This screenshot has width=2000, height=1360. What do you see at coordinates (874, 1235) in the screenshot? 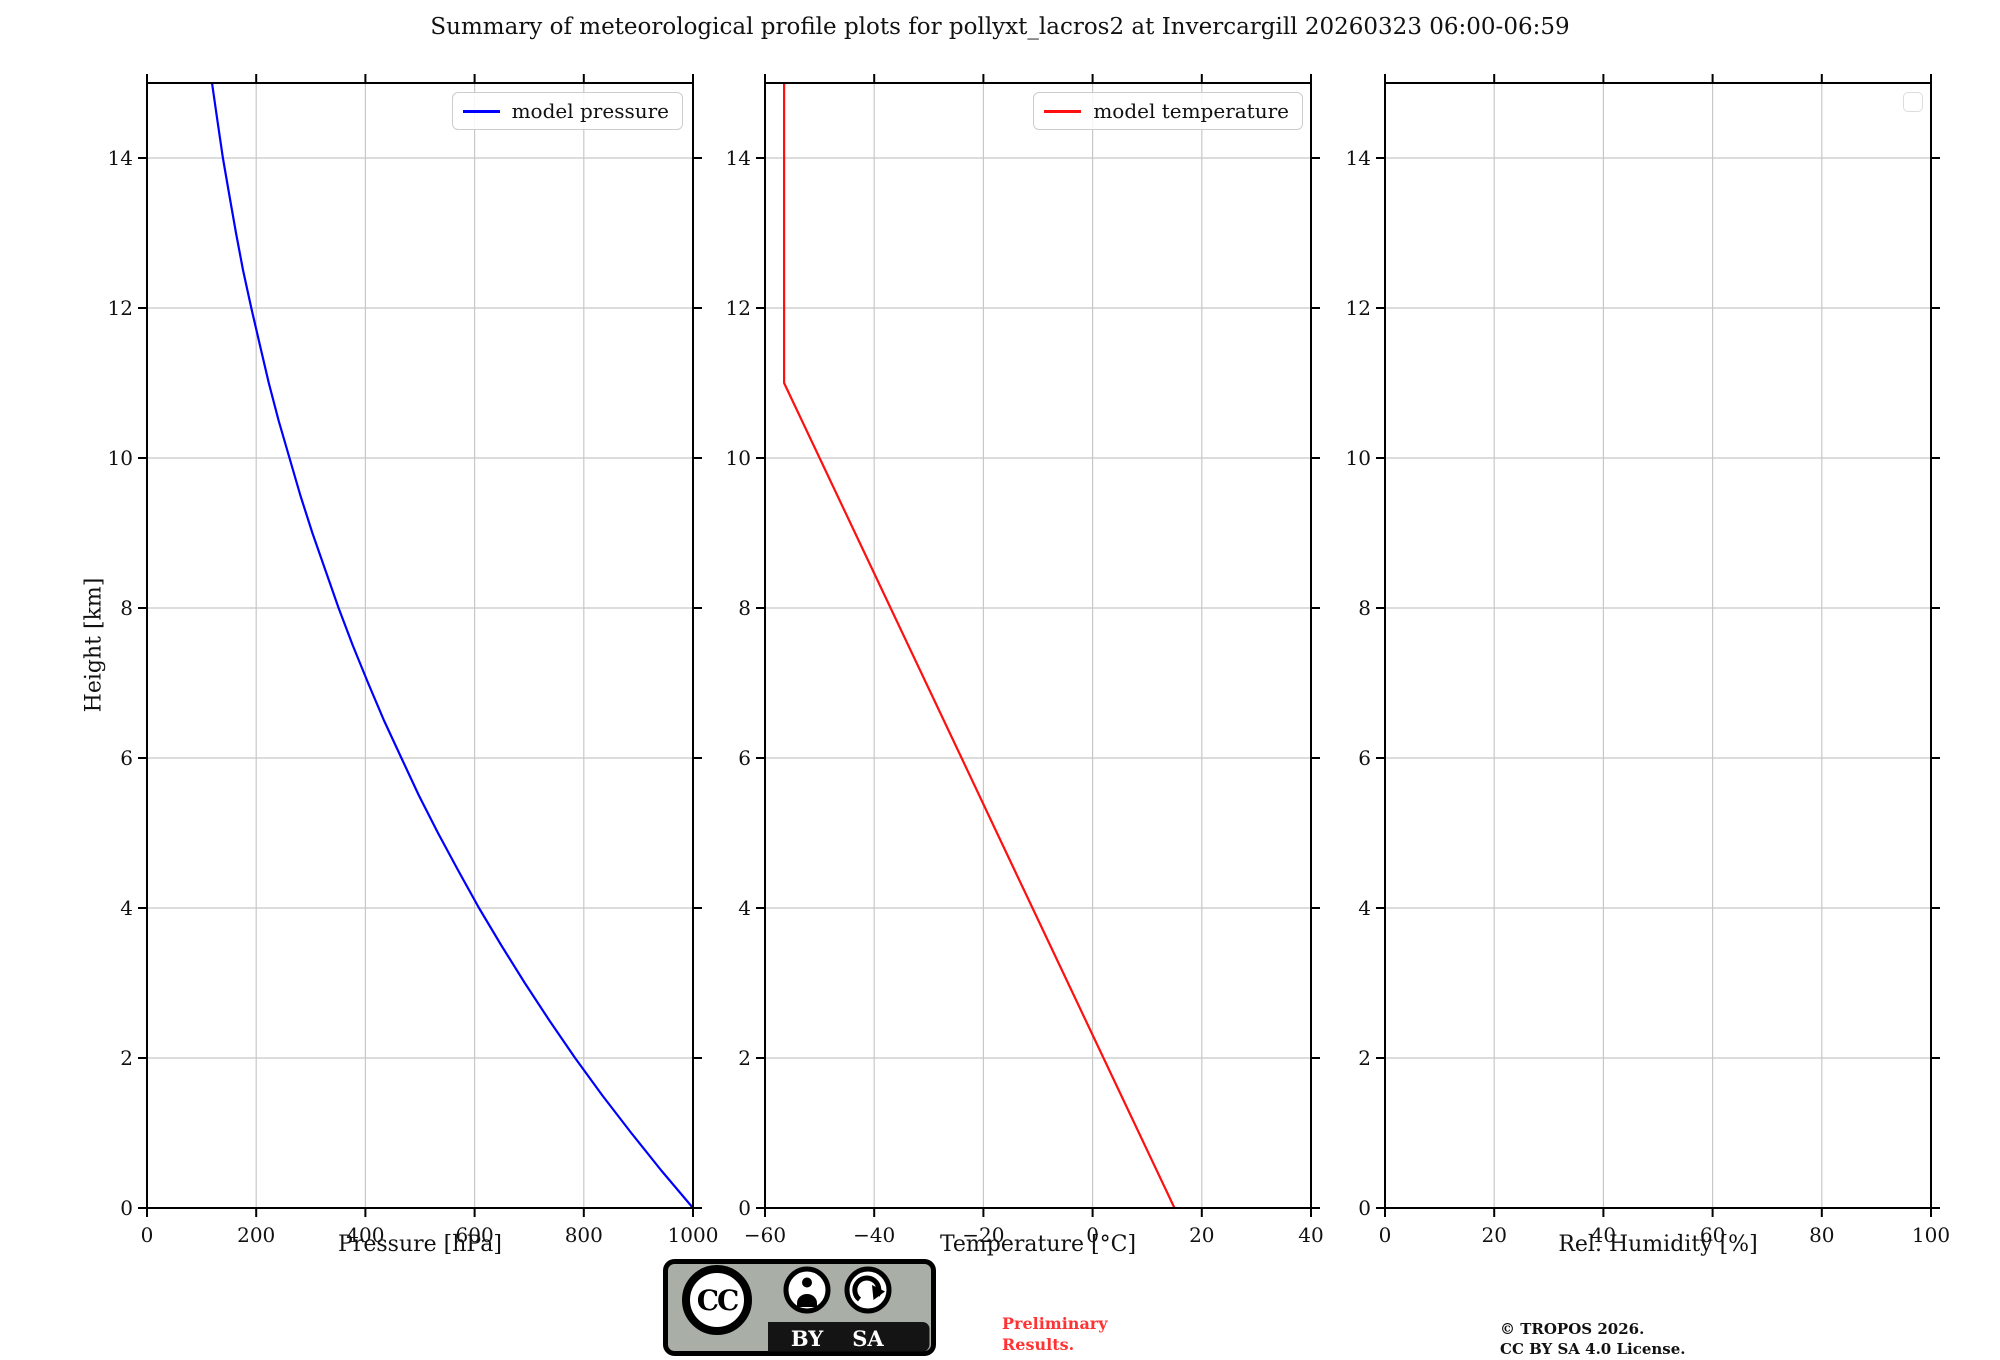
I see `svg-text: −40` at bounding box center [874, 1235].